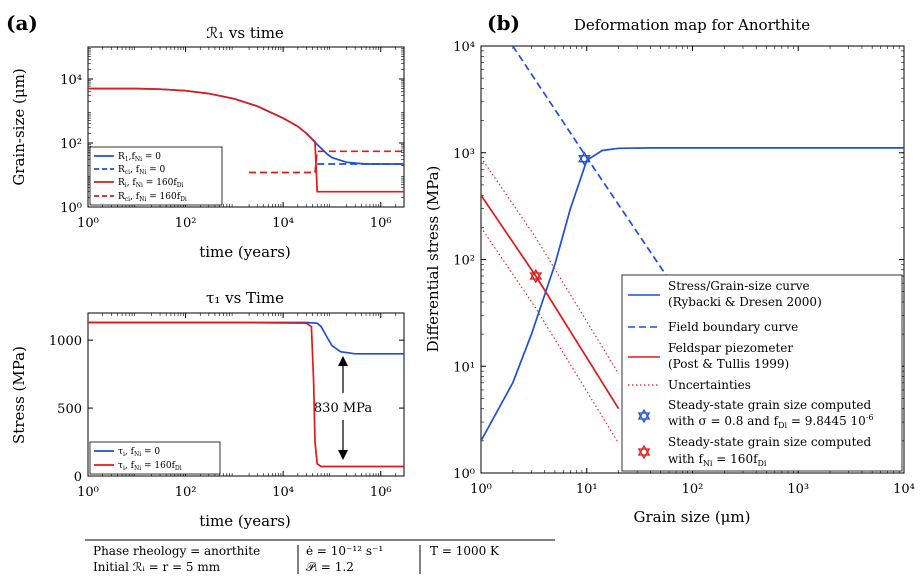 The image size is (924, 582). Describe the element at coordinates (745, 302) in the screenshot. I see `legend-label: (Rybacki & Dresen 2000)` at that location.